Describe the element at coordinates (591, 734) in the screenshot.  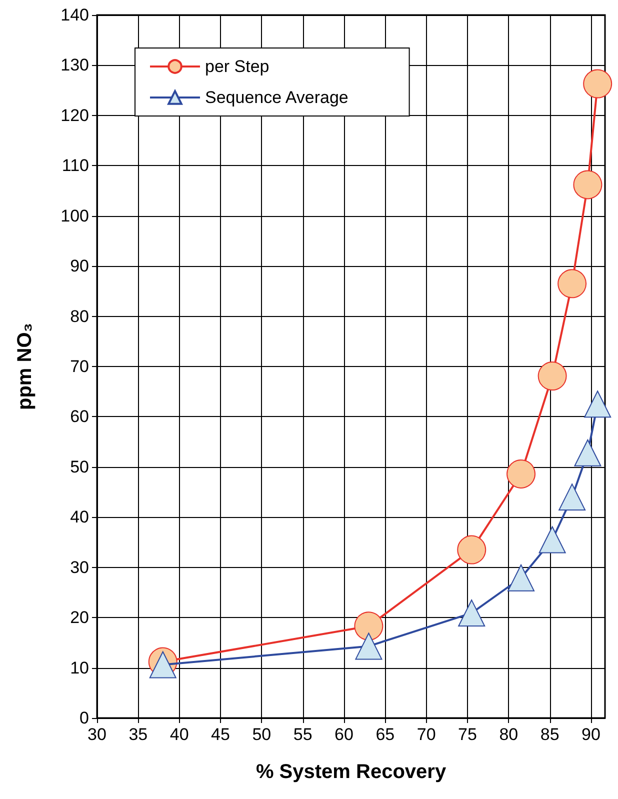
I see `x-tick-label: 90` at that location.